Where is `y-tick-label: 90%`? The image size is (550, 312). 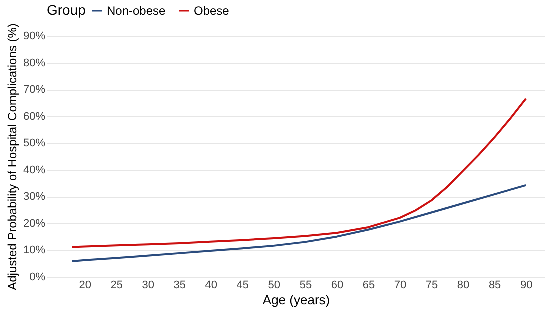
y-tick-label: 90% is located at coordinates (34, 36).